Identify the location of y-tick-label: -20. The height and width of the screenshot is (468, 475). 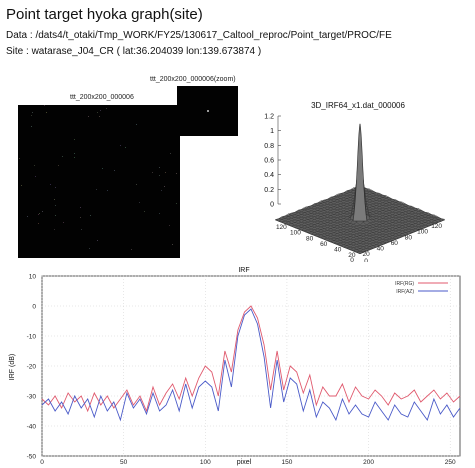
(32, 367).